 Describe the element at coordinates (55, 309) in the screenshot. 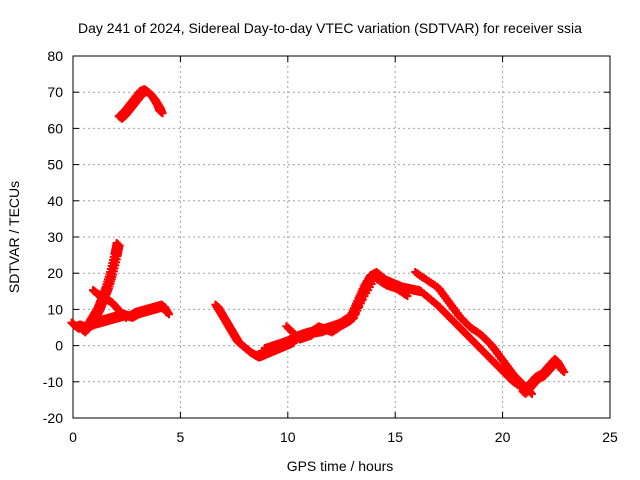

I see `y-tick-label: 10` at that location.